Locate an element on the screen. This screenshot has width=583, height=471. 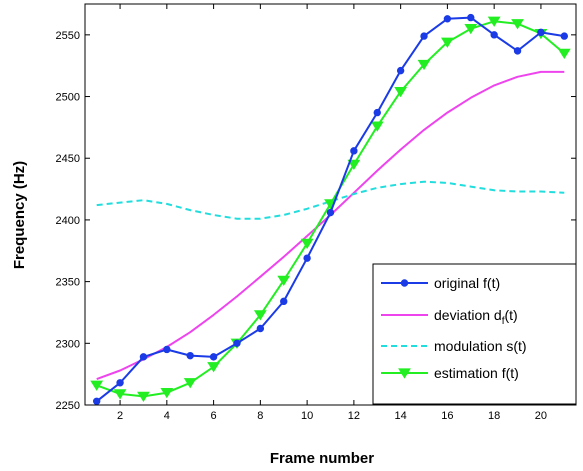
y-tick-label: 2500 is located at coordinates (68, 98).